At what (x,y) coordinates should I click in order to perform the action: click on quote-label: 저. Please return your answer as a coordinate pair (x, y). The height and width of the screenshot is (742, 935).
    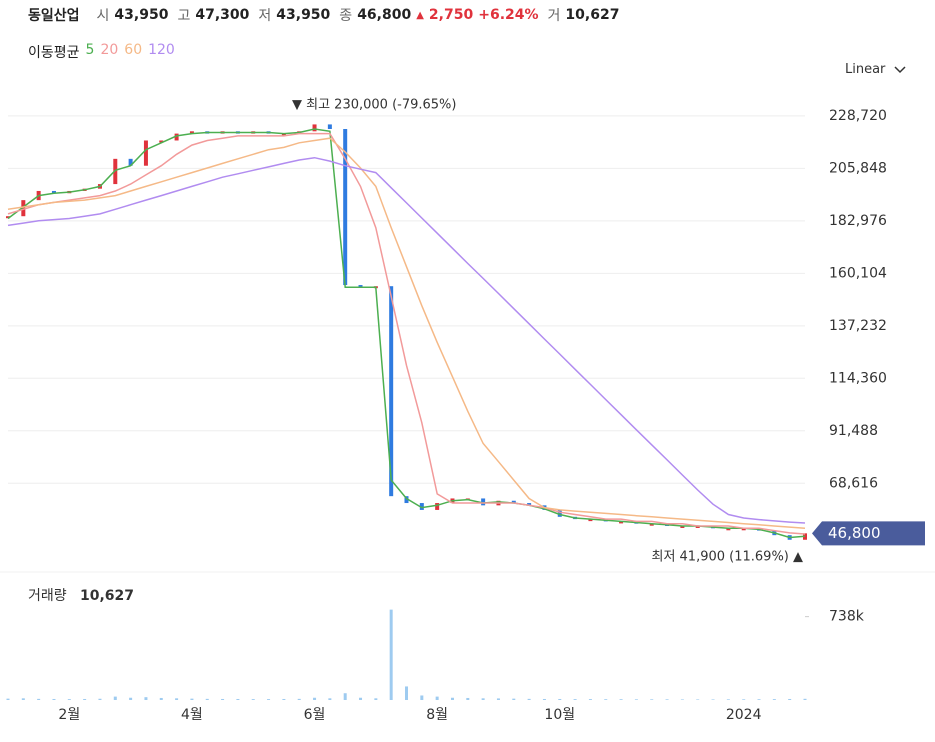
    Looking at the image, I should click on (265, 16).